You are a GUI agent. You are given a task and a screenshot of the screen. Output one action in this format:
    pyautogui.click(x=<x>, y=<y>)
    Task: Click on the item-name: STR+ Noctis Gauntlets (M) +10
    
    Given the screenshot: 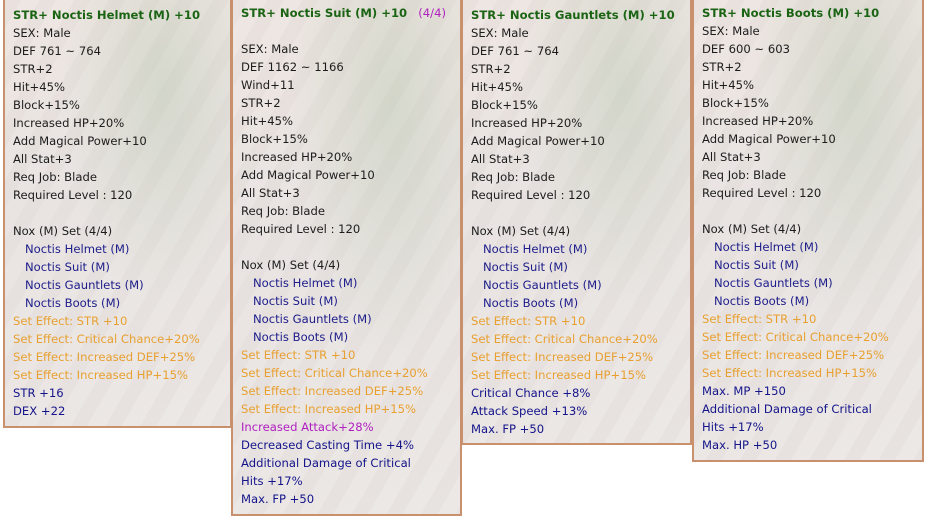 What is the action you would take?
    pyautogui.click(x=573, y=15)
    